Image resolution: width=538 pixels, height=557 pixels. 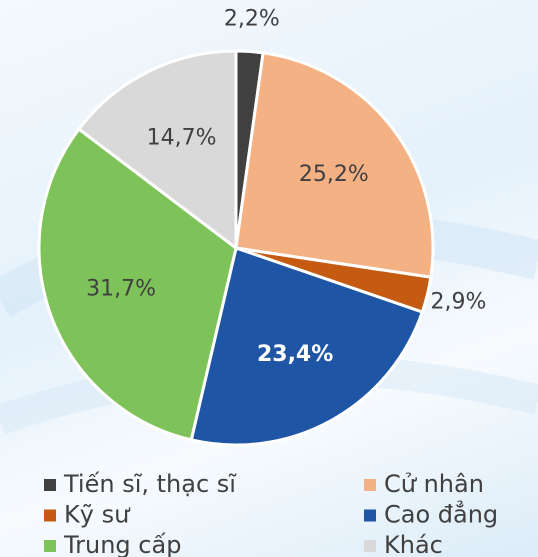 I want to click on legend-label: Kỹ sư, so click(x=97, y=515).